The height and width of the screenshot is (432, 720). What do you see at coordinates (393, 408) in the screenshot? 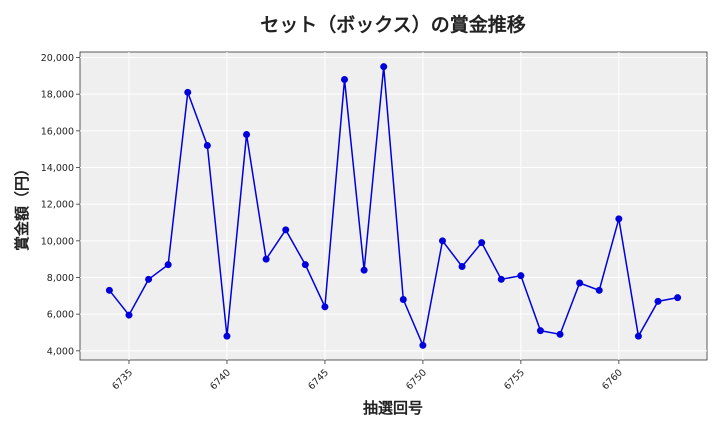
I see `x-axis-label: 抽選回号` at bounding box center [393, 408].